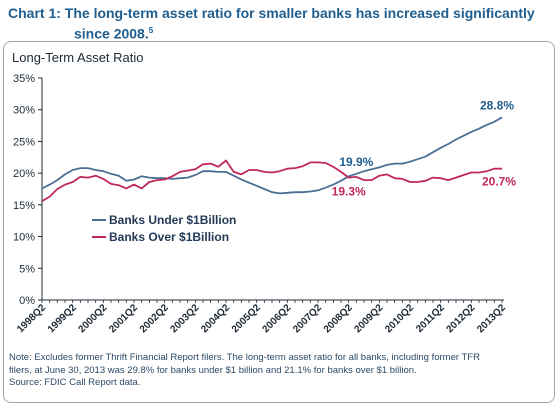  Describe the element at coordinates (497, 105) in the screenshot. I see `data-label: 28.8%` at that location.